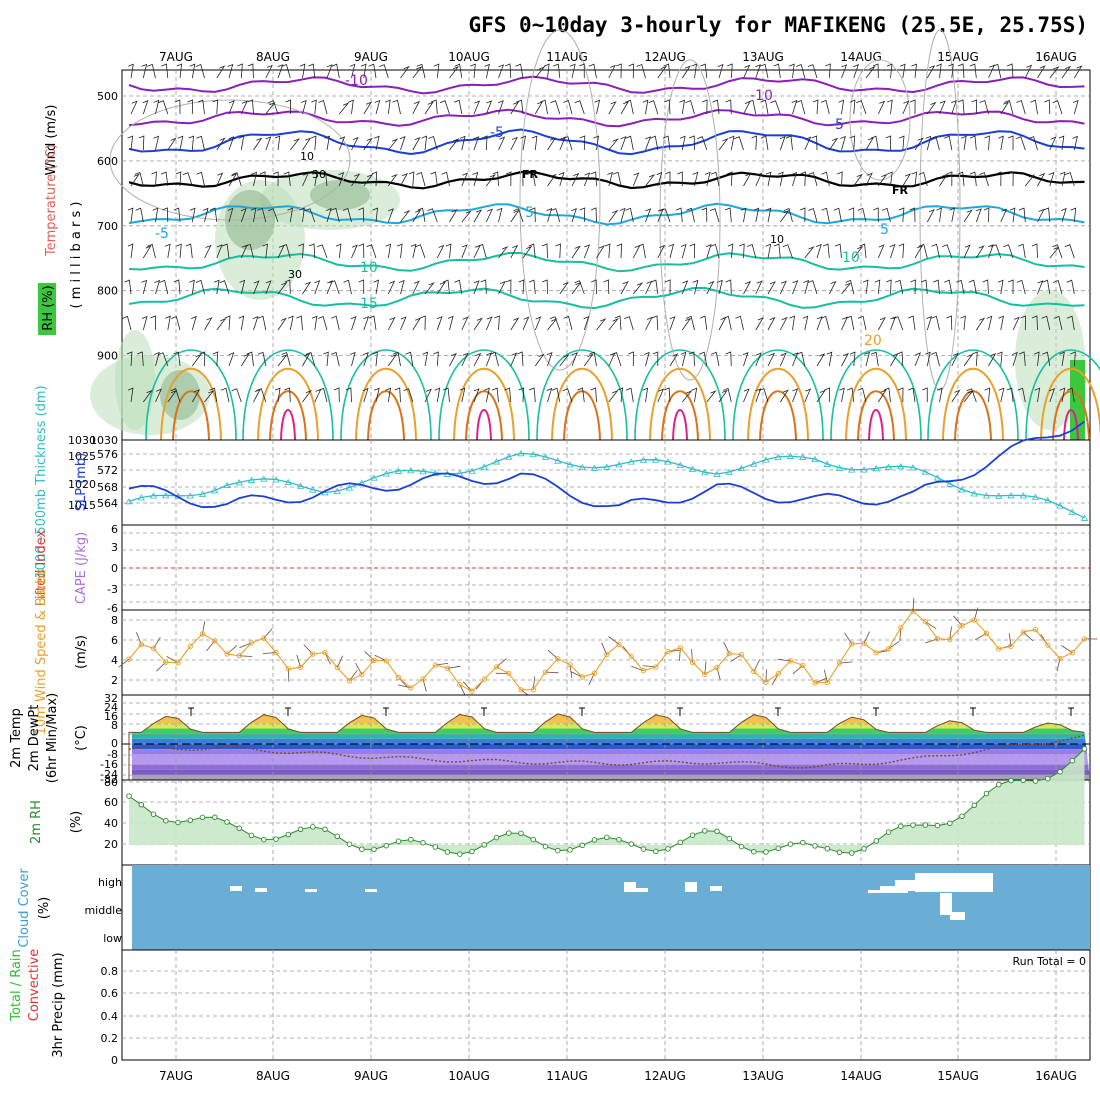  What do you see at coordinates (81, 482) in the screenshot?
I see `ylabel-slp: SLP (mb)` at bounding box center [81, 482].